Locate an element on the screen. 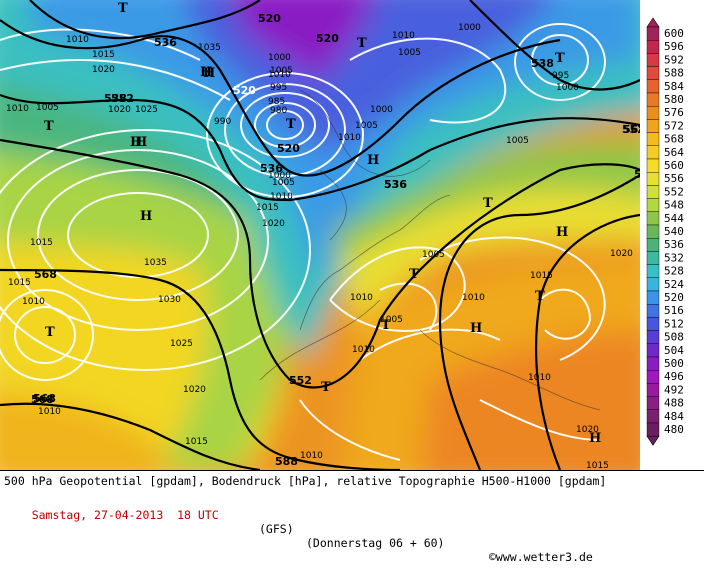  scale-label: 580 is located at coordinates (674, 99).